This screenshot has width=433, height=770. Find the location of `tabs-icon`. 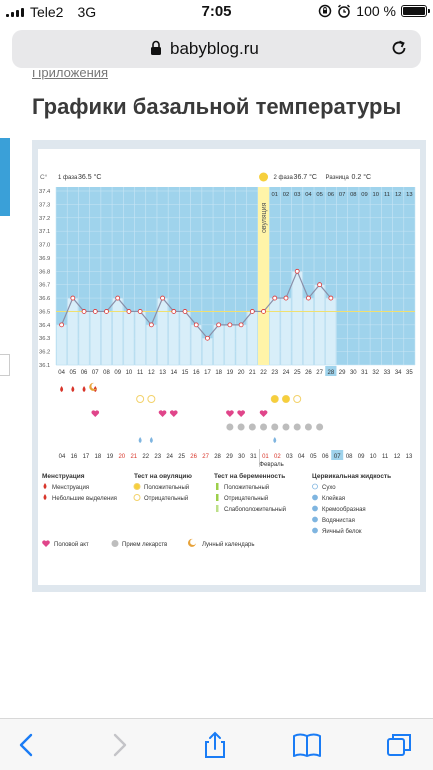

tabs-icon is located at coordinates (399, 745).